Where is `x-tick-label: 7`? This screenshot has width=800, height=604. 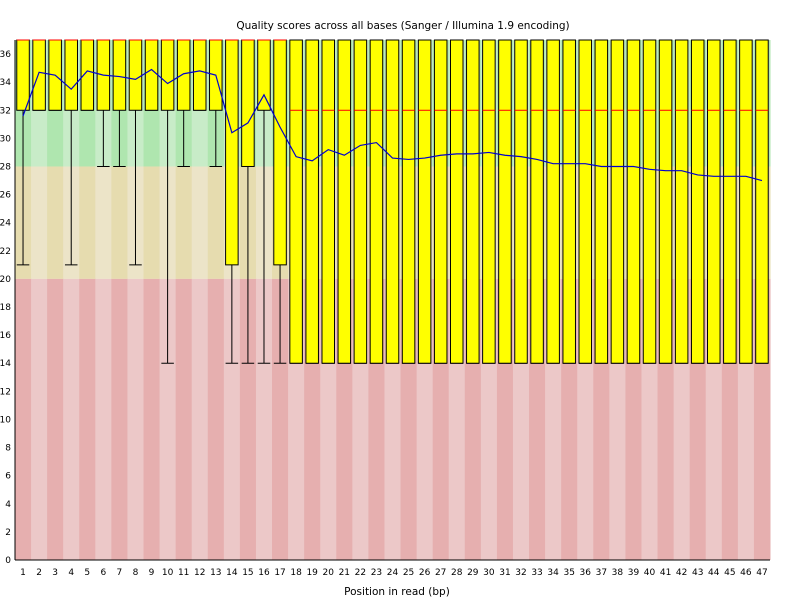 x-tick-label: 7 is located at coordinates (120, 573).